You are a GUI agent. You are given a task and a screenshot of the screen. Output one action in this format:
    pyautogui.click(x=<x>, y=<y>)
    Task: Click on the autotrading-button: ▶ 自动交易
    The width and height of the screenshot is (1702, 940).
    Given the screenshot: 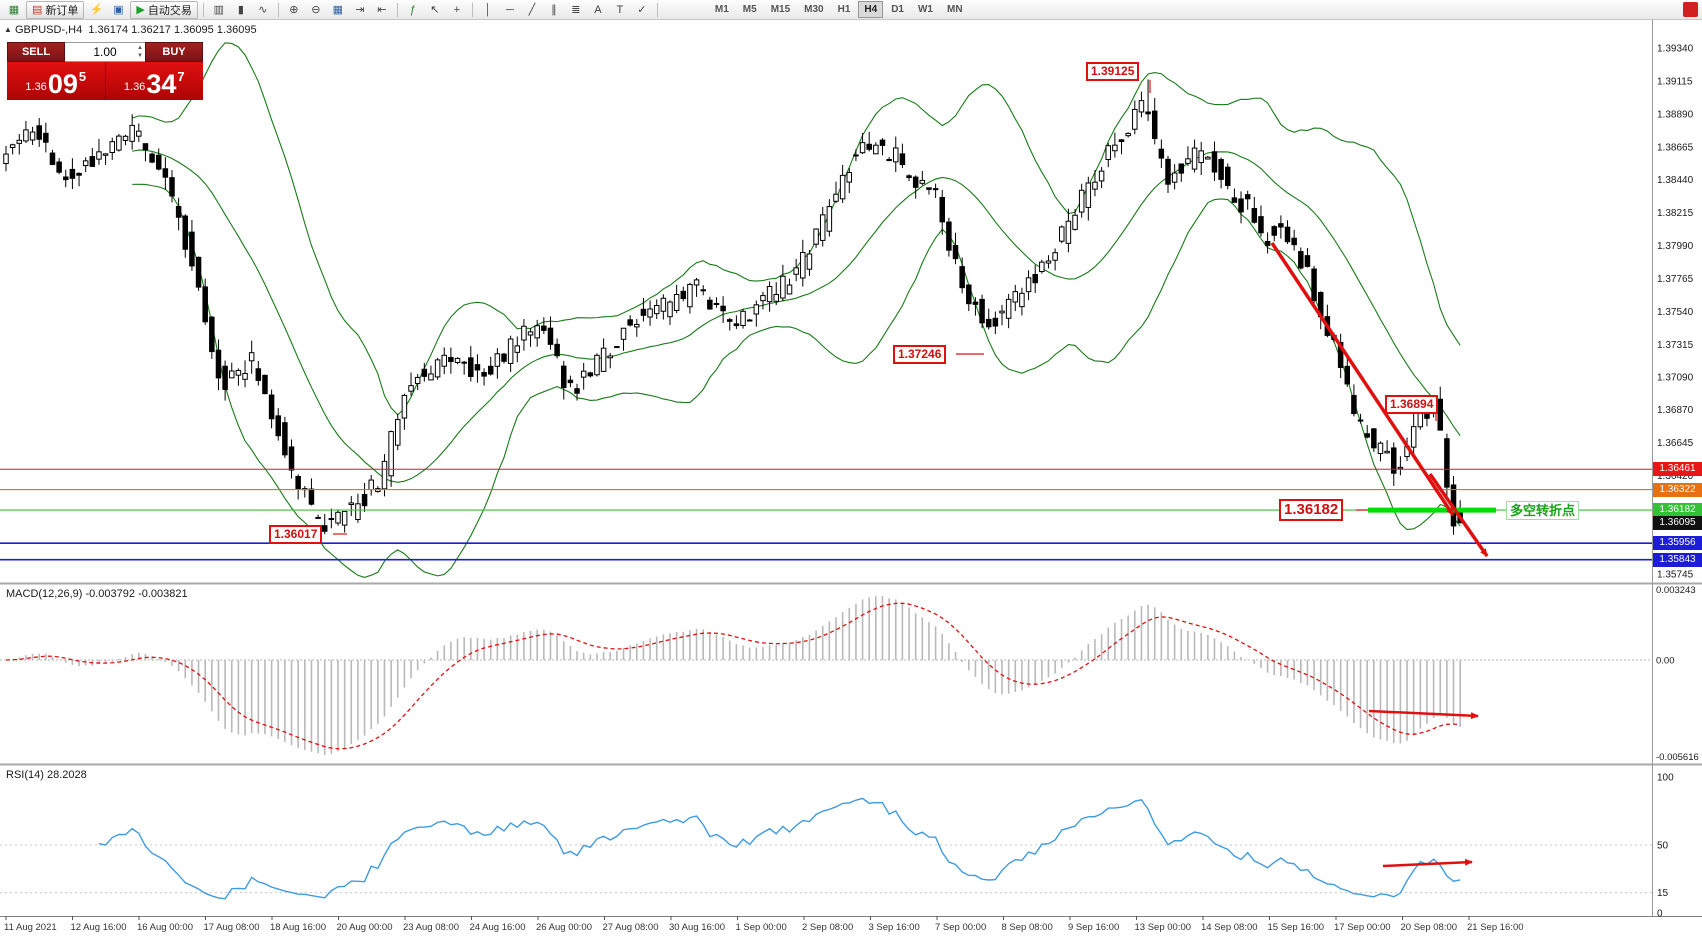 What is the action you would take?
    pyautogui.click(x=164, y=9)
    